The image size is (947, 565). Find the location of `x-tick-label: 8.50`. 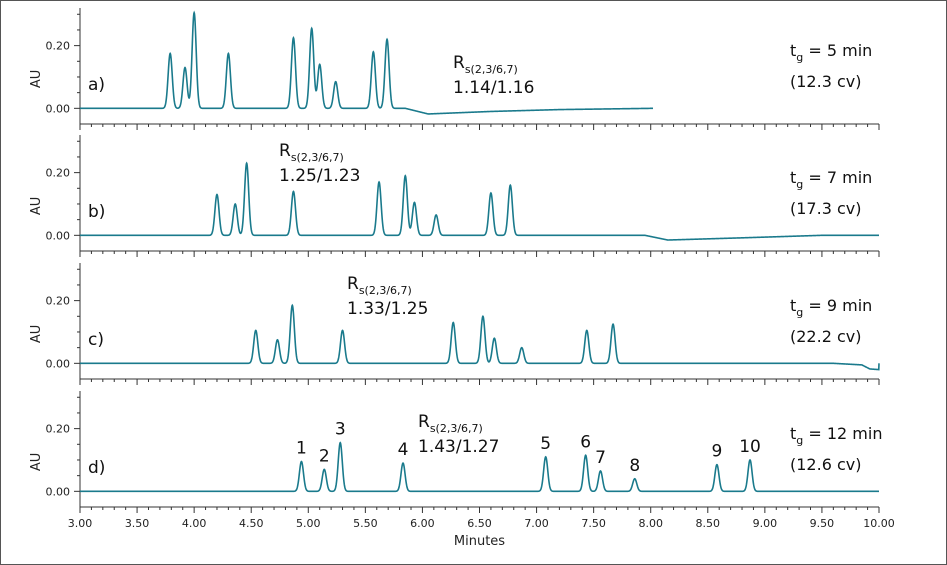

x-tick-label: 8.50 is located at coordinates (708, 523).